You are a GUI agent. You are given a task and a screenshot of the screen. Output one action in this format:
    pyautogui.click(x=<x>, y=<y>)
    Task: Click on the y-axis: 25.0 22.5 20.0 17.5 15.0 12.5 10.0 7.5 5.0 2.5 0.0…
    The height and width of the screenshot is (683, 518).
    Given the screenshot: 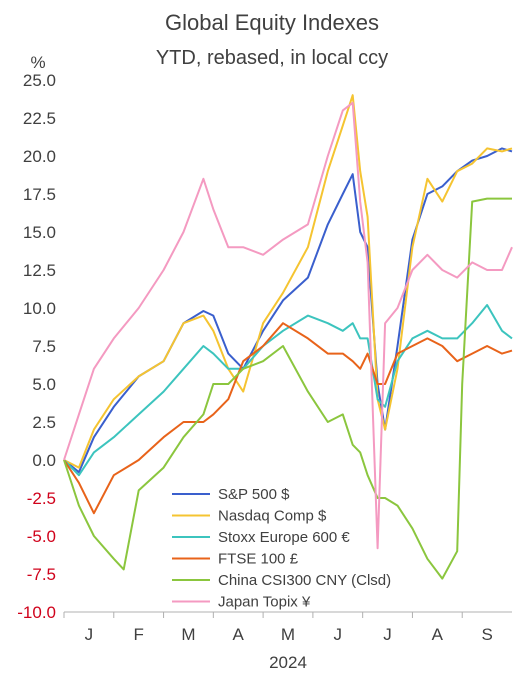 What is the action you would take?
    pyautogui.click(x=36, y=346)
    